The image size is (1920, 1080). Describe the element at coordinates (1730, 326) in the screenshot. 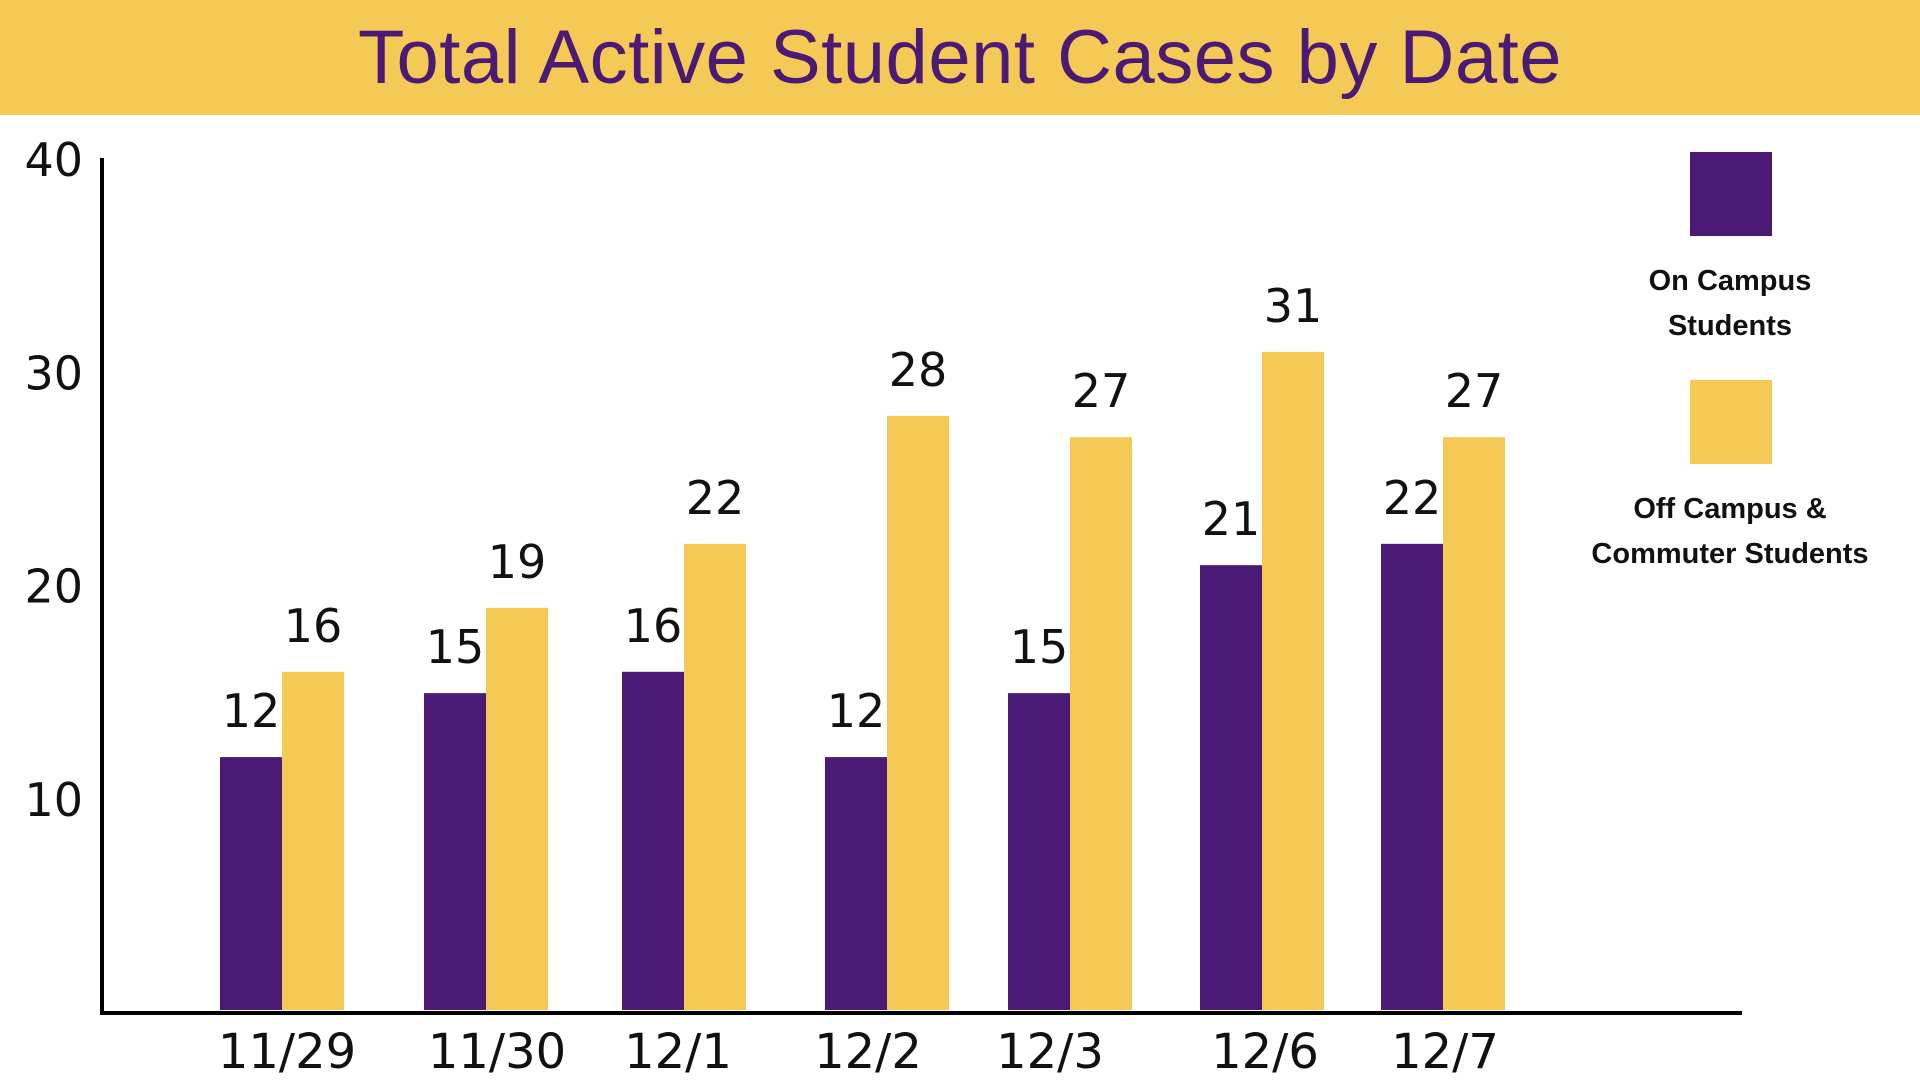

I see `legend-label: Students` at that location.